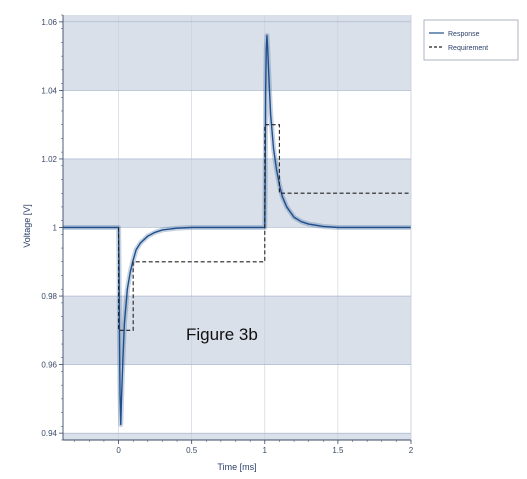 The width and height of the screenshot is (527, 479). Describe the element at coordinates (49, 365) in the screenshot. I see `y-tick-label-1: 0.96` at that location.